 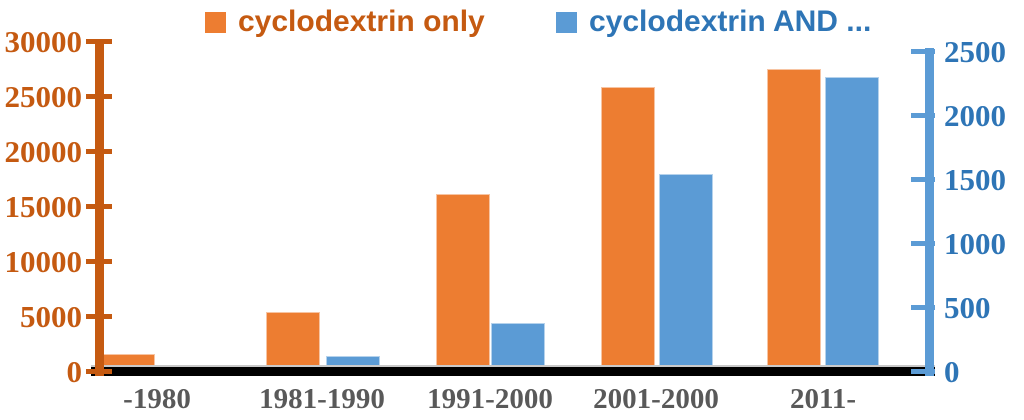 What do you see at coordinates (975, 179) in the screenshot?
I see `right-axis-label-1500: 1500` at bounding box center [975, 179].